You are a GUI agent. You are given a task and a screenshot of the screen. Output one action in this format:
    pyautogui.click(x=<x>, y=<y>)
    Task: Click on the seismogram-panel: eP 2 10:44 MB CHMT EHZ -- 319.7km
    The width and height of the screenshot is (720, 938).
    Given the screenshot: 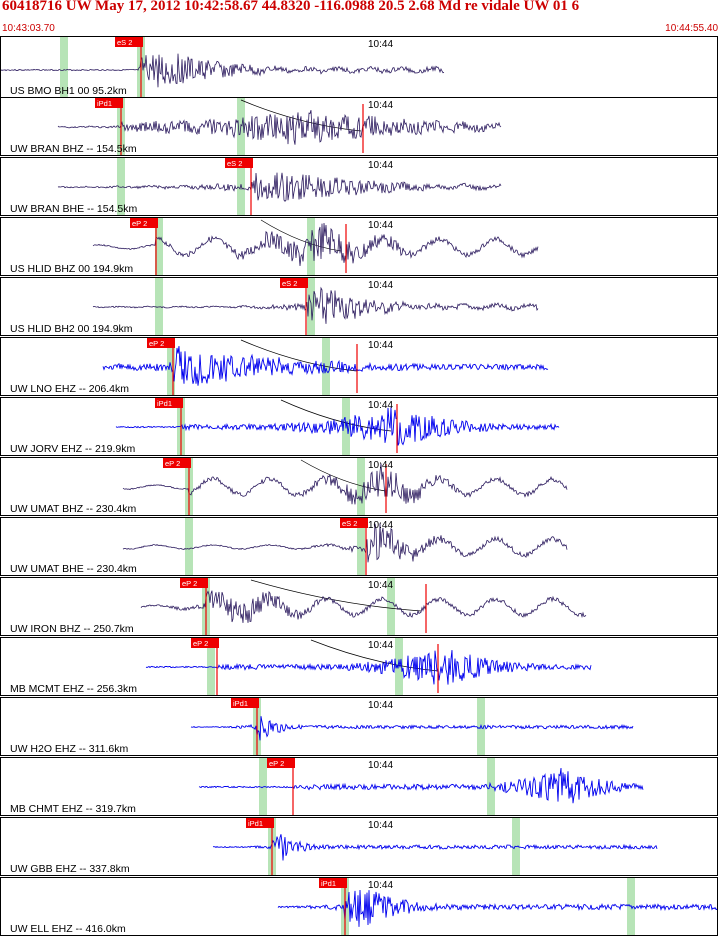 What is the action you would take?
    pyautogui.click(x=359, y=786)
    